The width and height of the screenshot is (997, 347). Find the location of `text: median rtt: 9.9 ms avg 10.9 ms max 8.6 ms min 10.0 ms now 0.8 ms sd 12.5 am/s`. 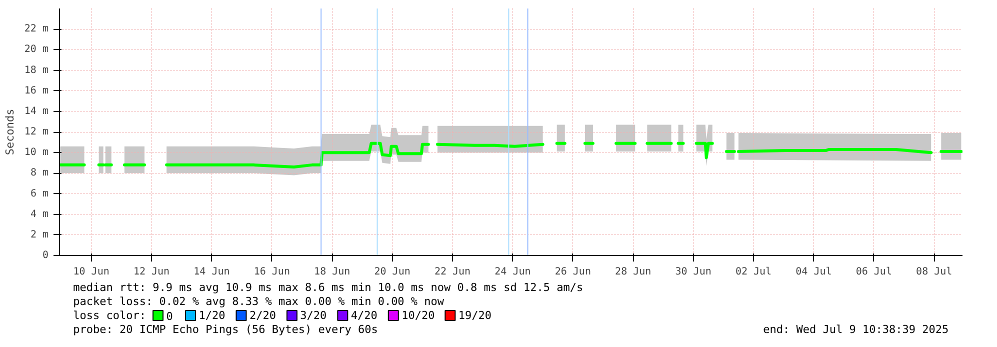

text: median rtt: 9.9 ms avg 10.9 ms max 8.6 ms min 10.0 ms now 0.8 ms sd 12.5 am/s is located at coordinates (328, 287).